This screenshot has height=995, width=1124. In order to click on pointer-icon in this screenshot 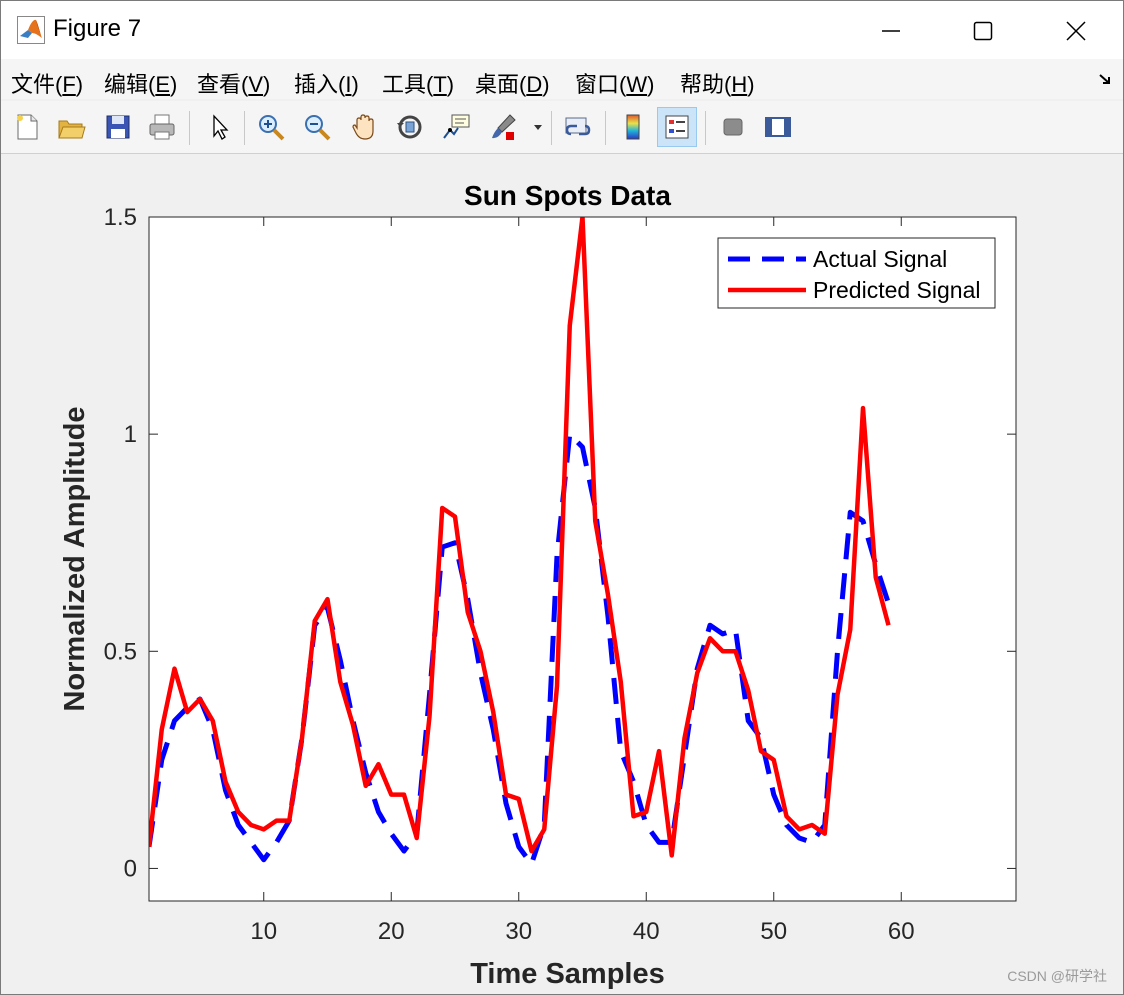, I will do `click(221, 127)`.